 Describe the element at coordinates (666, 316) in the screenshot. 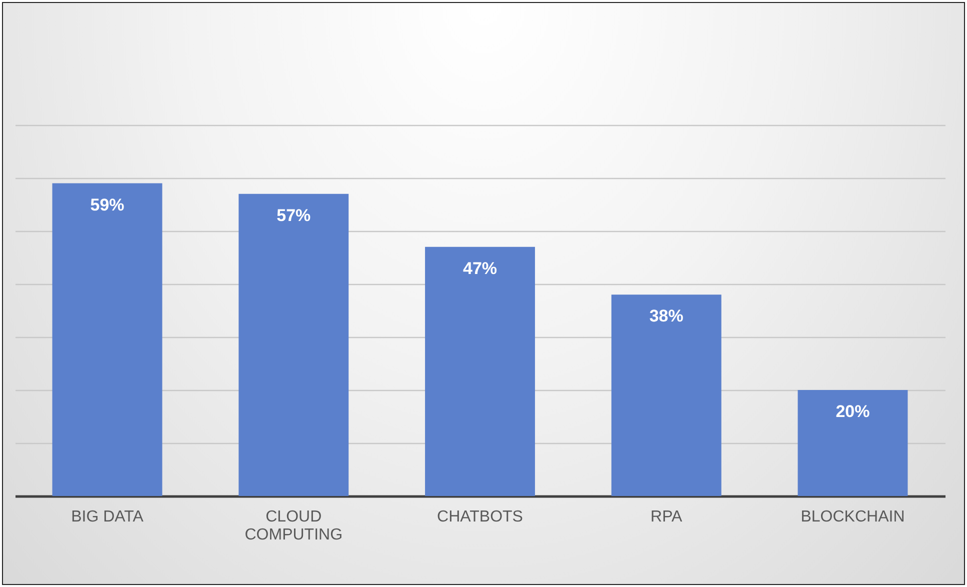

I see `data-label: 38%` at that location.